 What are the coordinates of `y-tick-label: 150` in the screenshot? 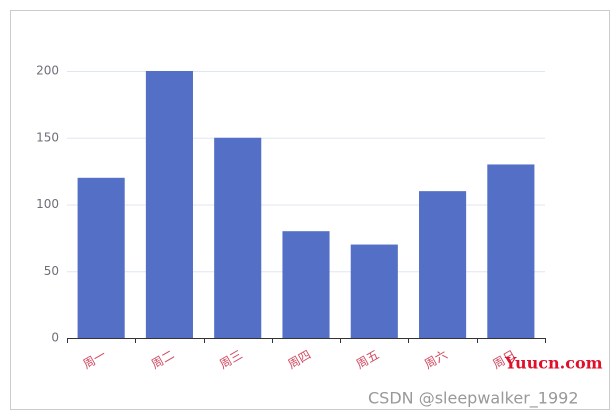 It's located at (47, 137).